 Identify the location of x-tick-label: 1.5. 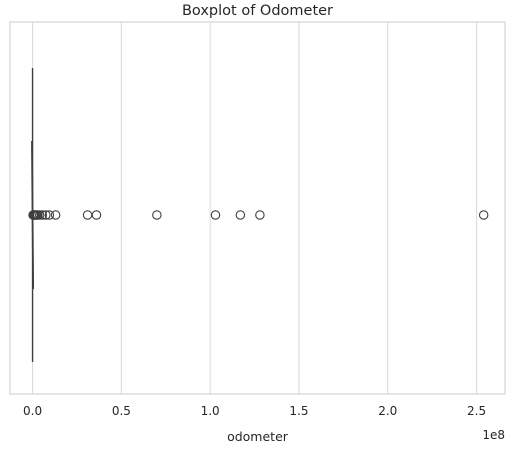
(298, 411).